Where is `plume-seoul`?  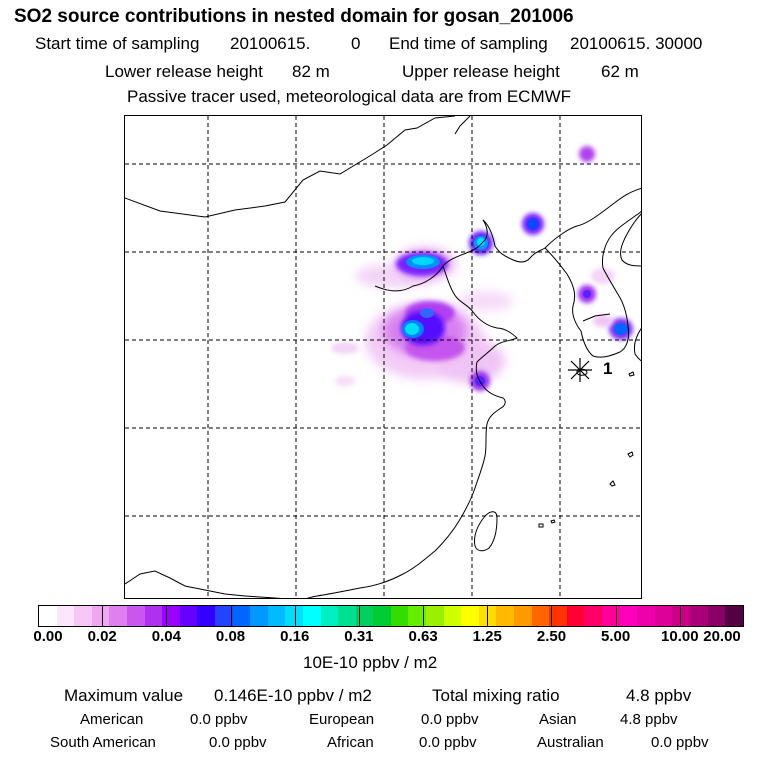
plume-seoul is located at coordinates (603, 321).